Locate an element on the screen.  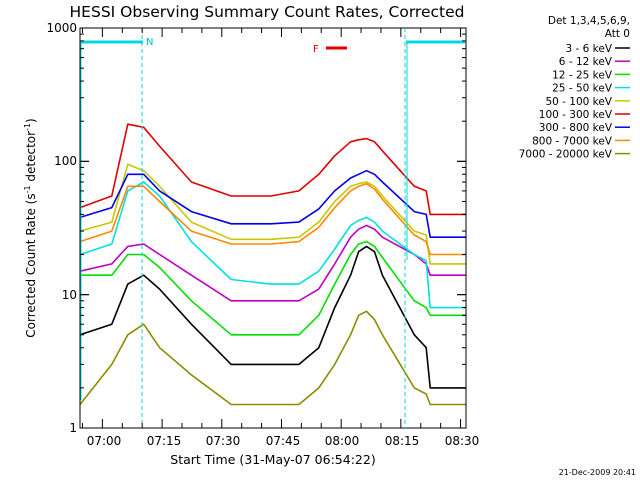
x-tick-label: 07:45 is located at coordinates (283, 441).